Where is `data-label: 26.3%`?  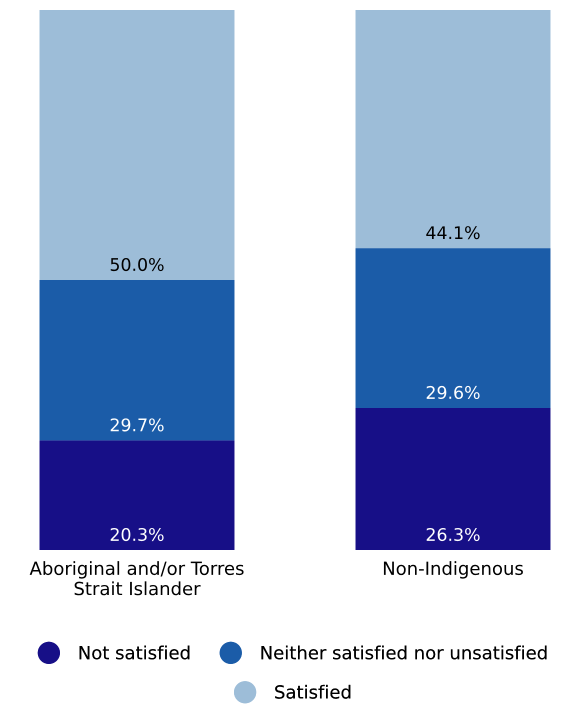 data-label: 26.3% is located at coordinates (453, 535).